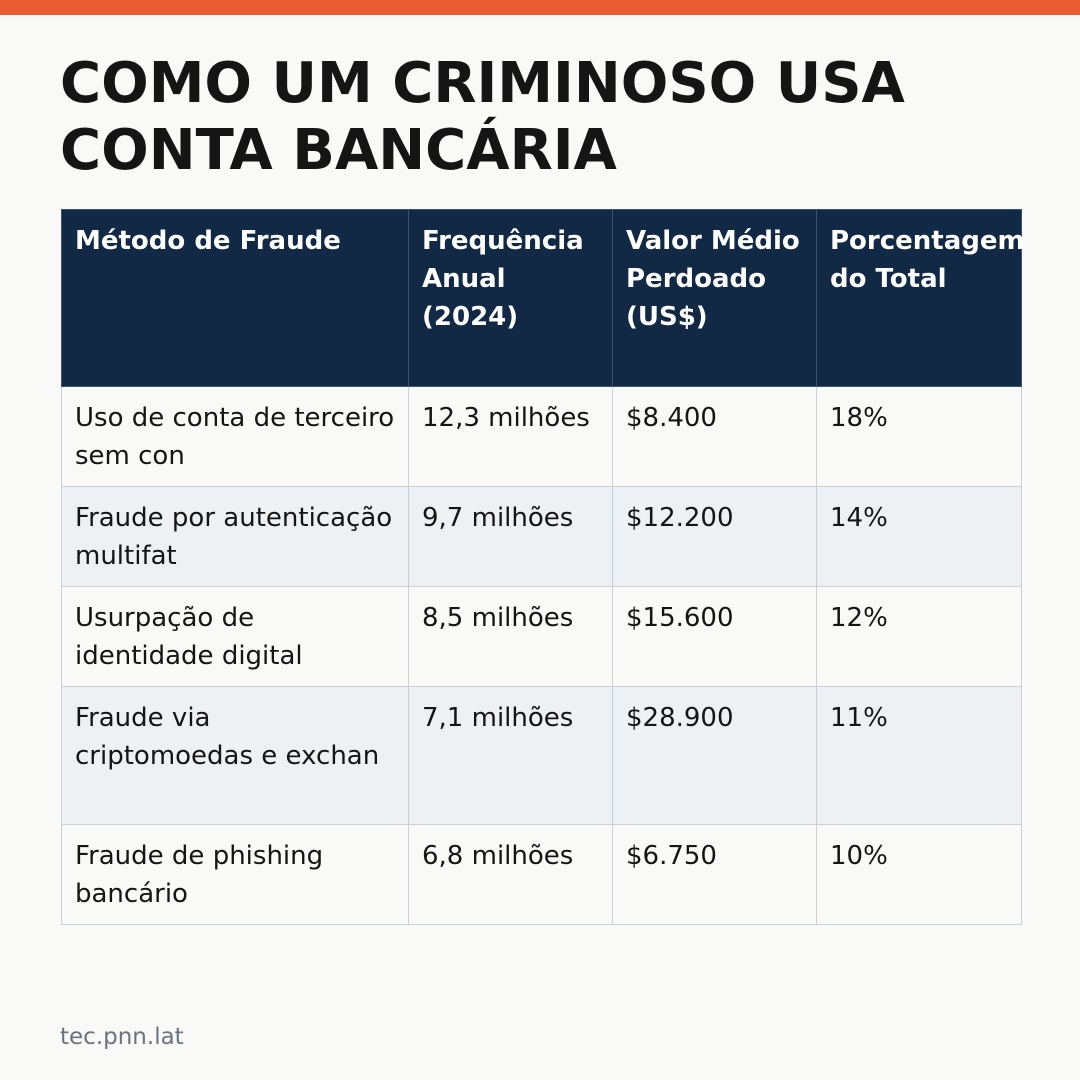  I want to click on cell-method: Uso de conta de terceiro sem con, so click(235, 436).